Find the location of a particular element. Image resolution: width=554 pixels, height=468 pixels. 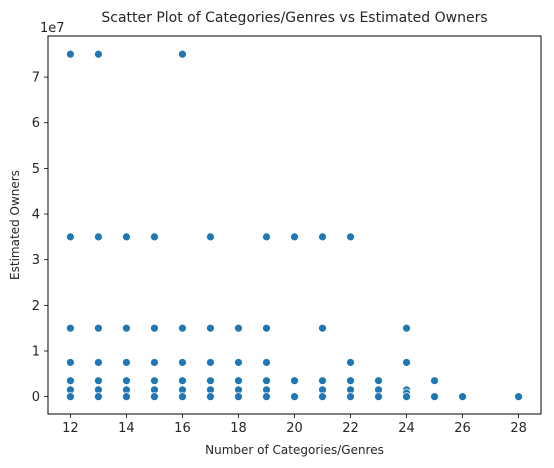

y-tick-label: 5 is located at coordinates (36, 169).